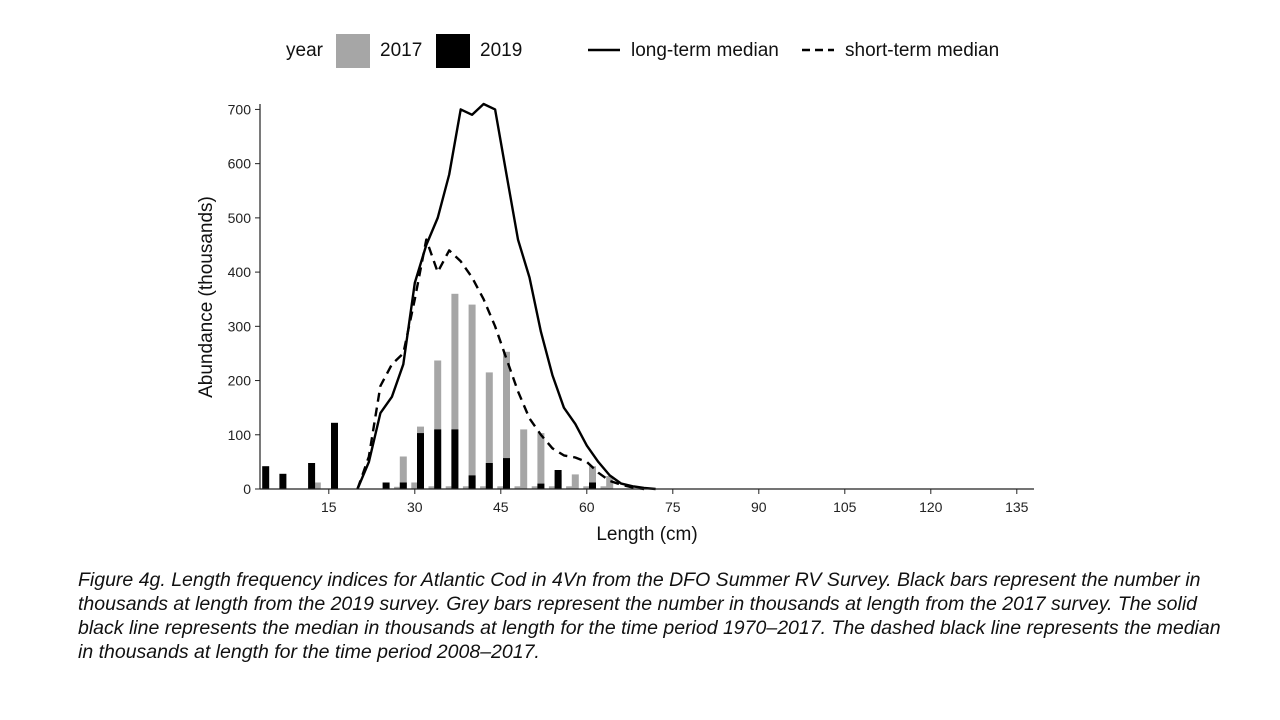 This screenshot has width=1280, height=720. Describe the element at coordinates (401, 50) in the screenshot. I see `legend-label-2017: 2017` at that location.